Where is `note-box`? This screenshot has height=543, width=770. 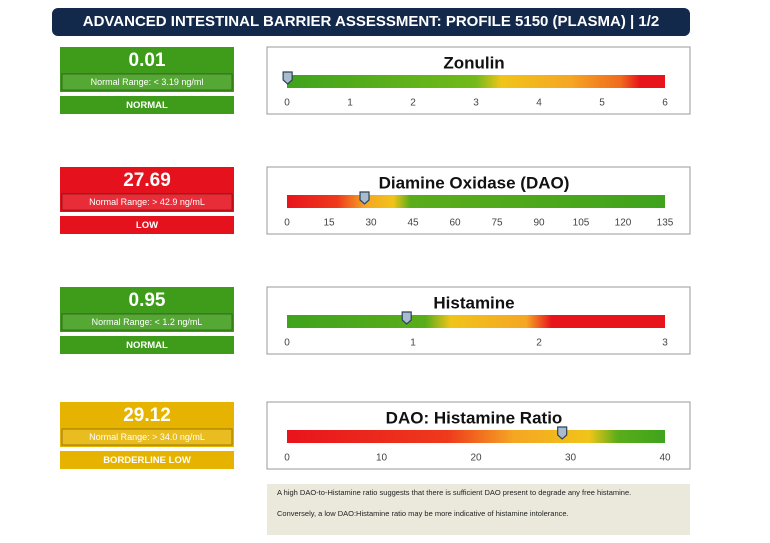
note-box is located at coordinates (478, 509).